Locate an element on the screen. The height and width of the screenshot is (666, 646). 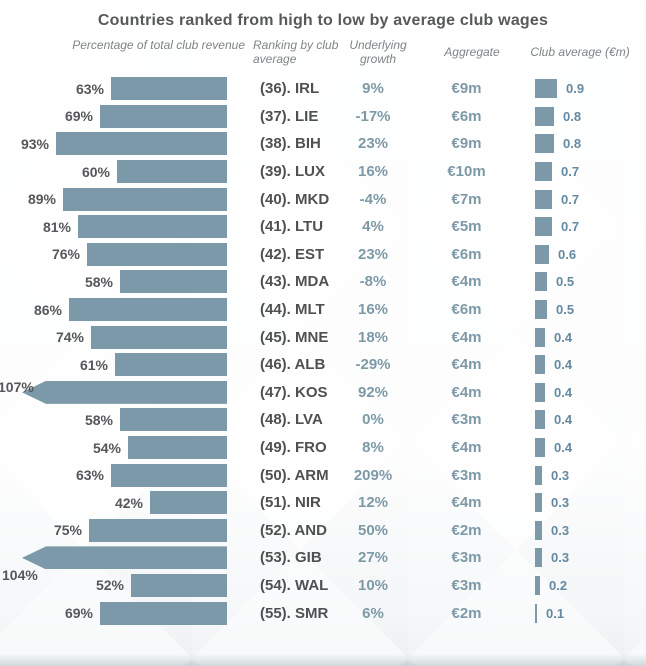
growth-value: 18% is located at coordinates (373, 337).